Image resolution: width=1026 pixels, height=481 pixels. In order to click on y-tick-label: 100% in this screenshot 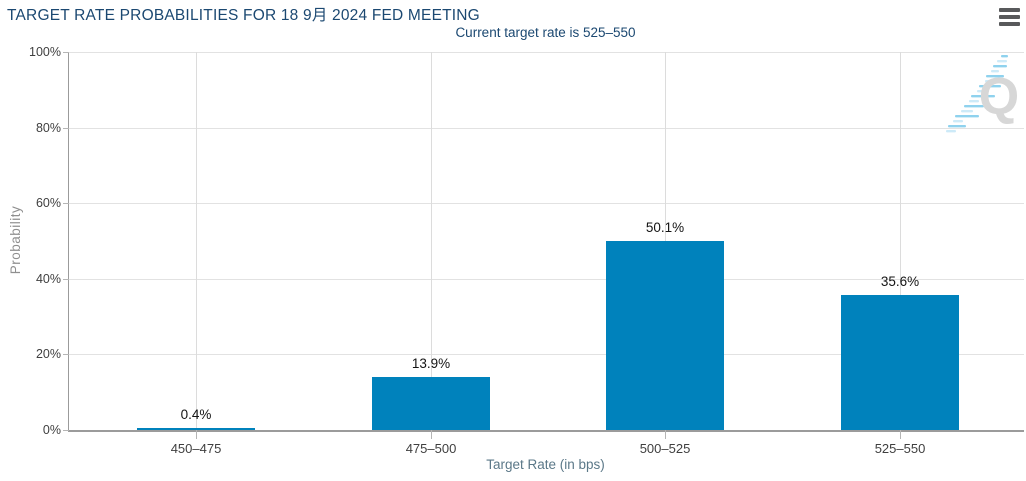, I will do `click(45, 52)`.